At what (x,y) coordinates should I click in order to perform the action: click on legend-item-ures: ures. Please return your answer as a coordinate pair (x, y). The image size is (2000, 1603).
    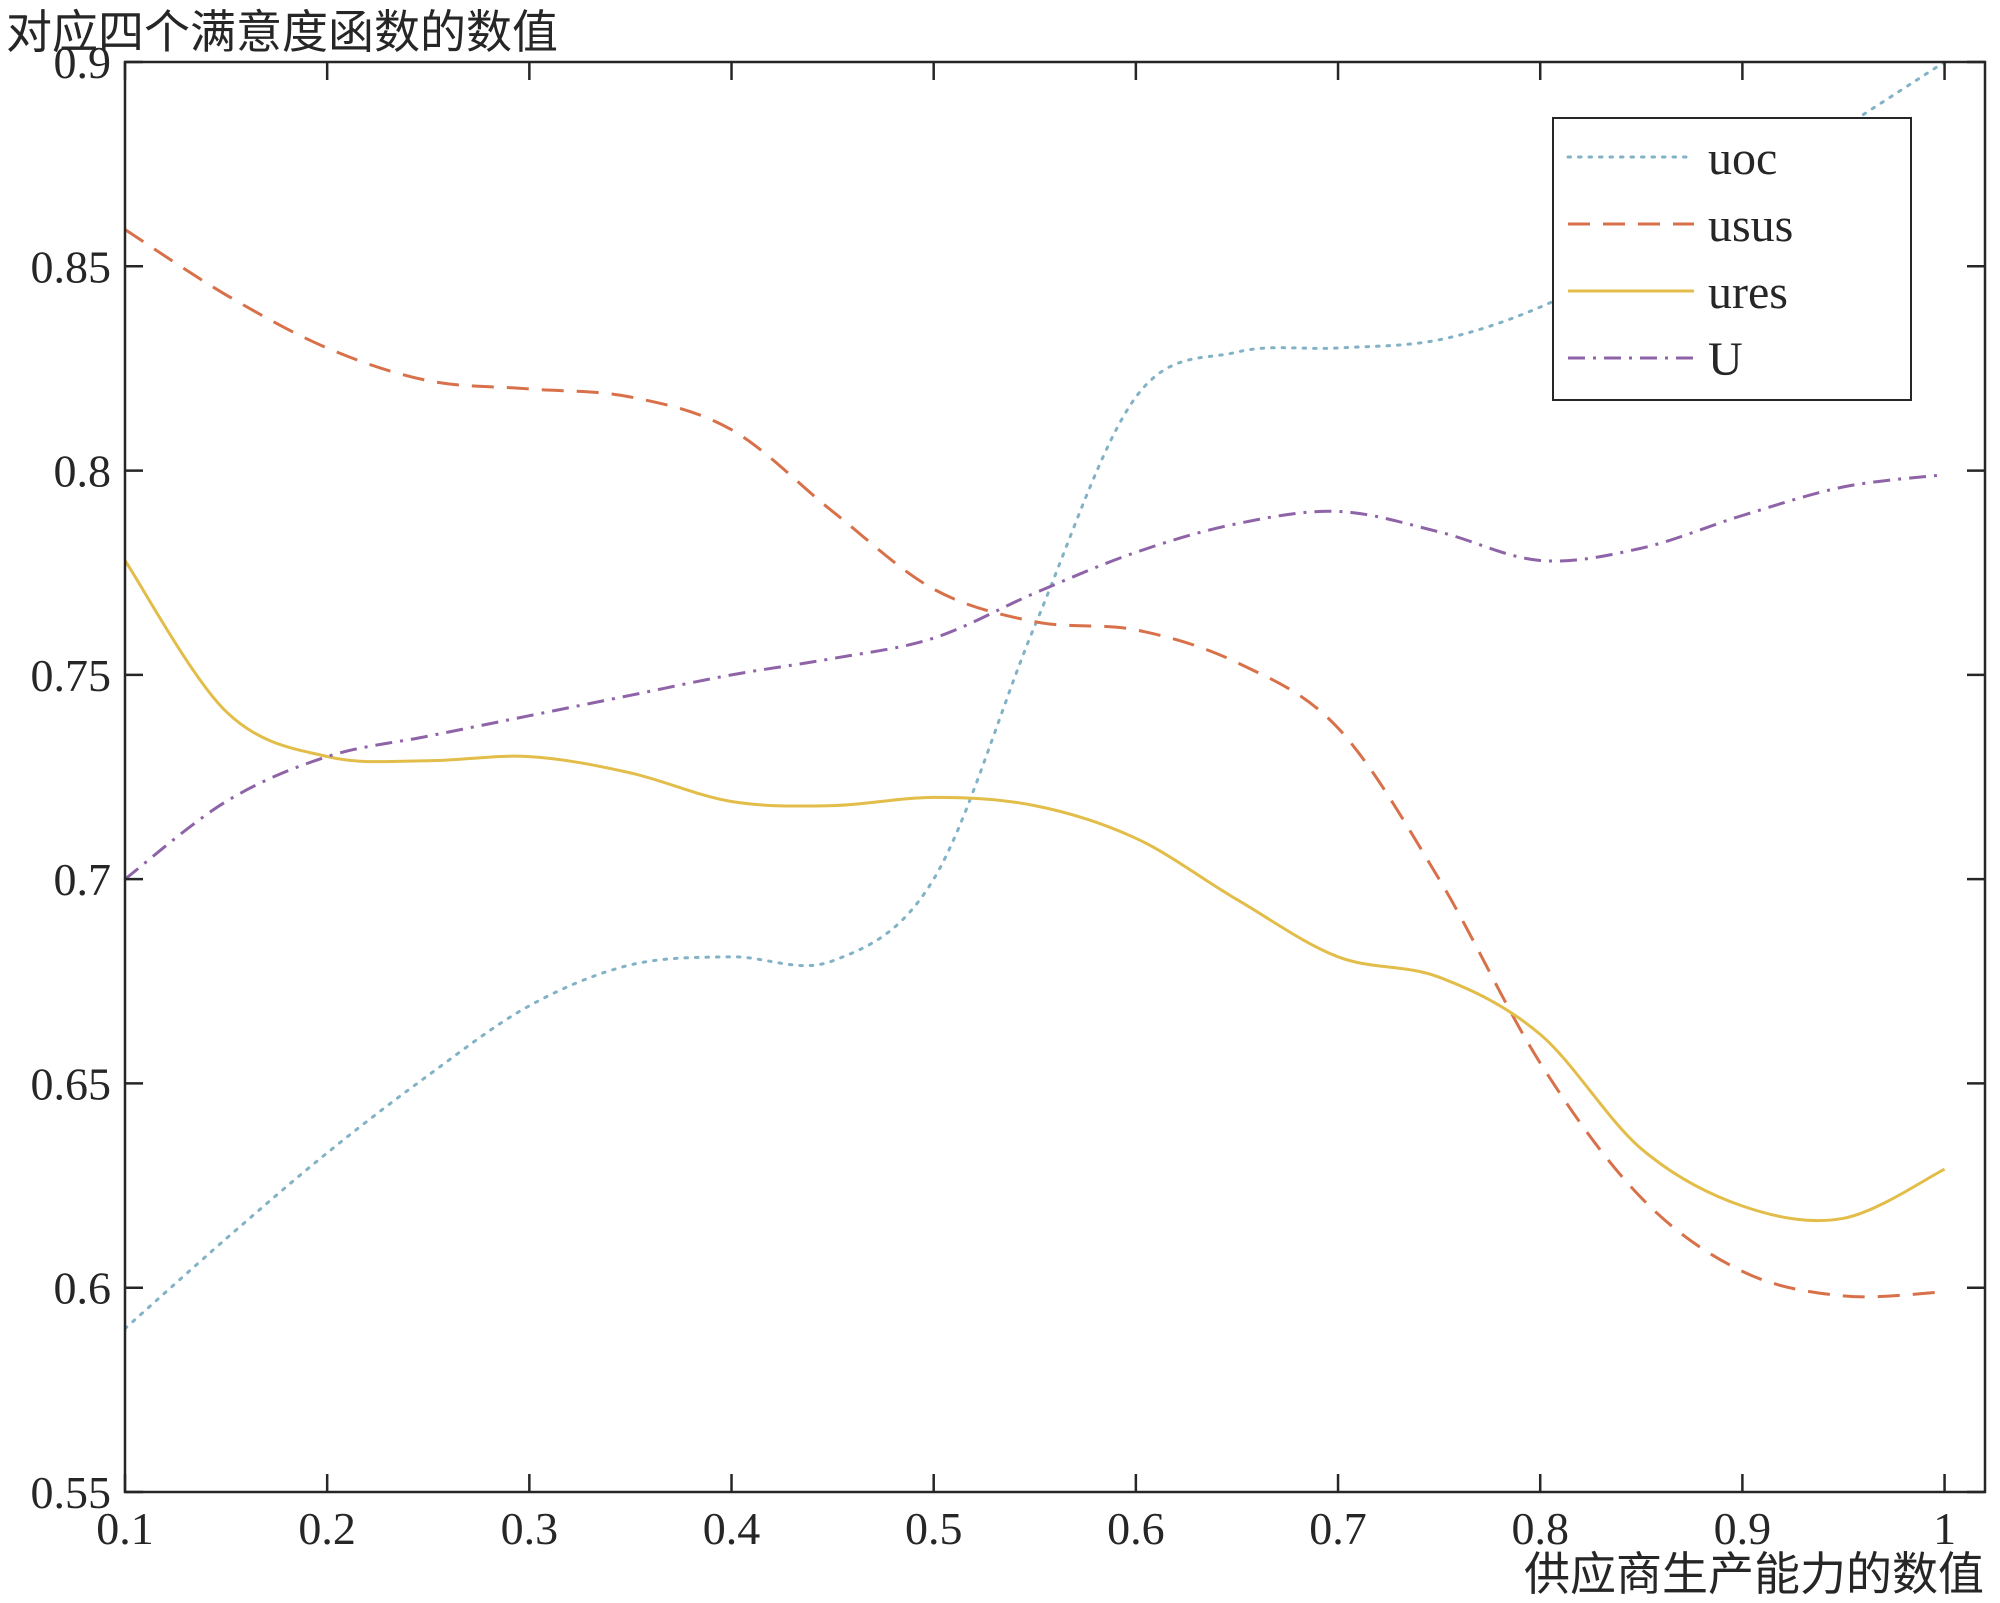
    Looking at the image, I should click on (1732, 292).